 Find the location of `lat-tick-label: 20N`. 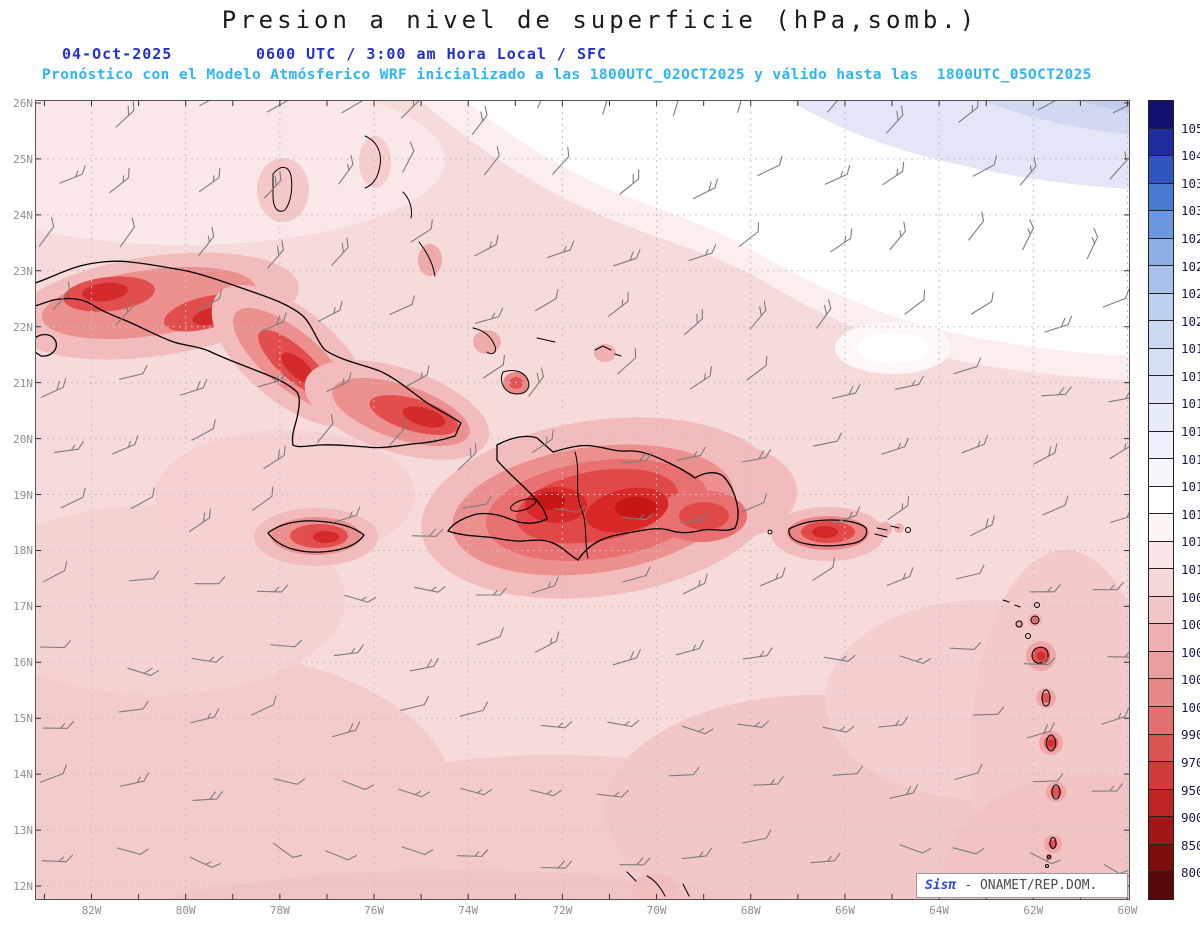

lat-tick-label: 20N is located at coordinates (23, 439).